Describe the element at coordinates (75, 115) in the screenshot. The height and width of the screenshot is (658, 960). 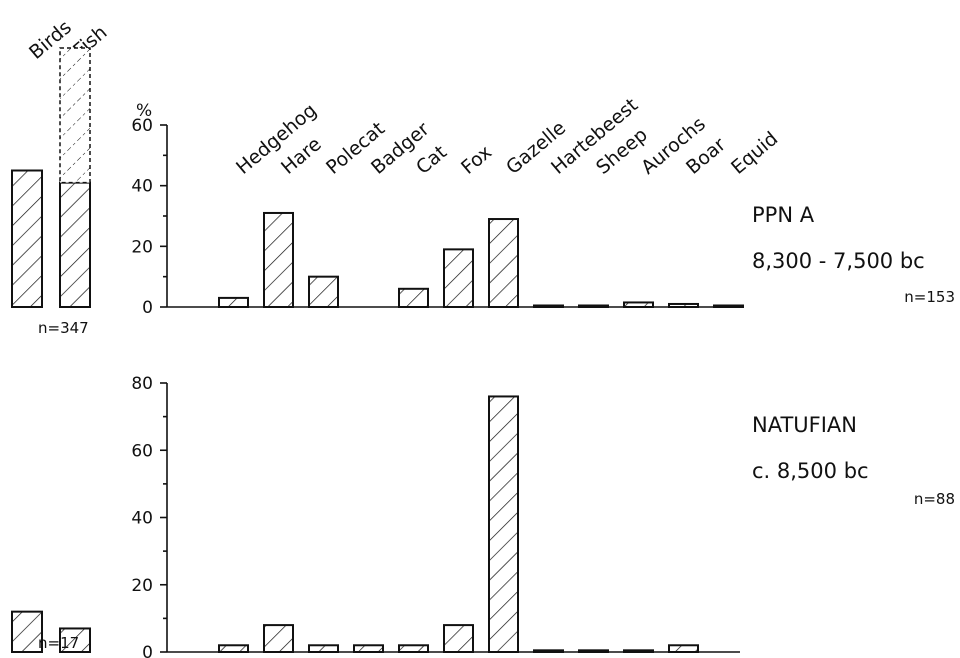
I see `side-bar-upper-estimate-fish` at that location.